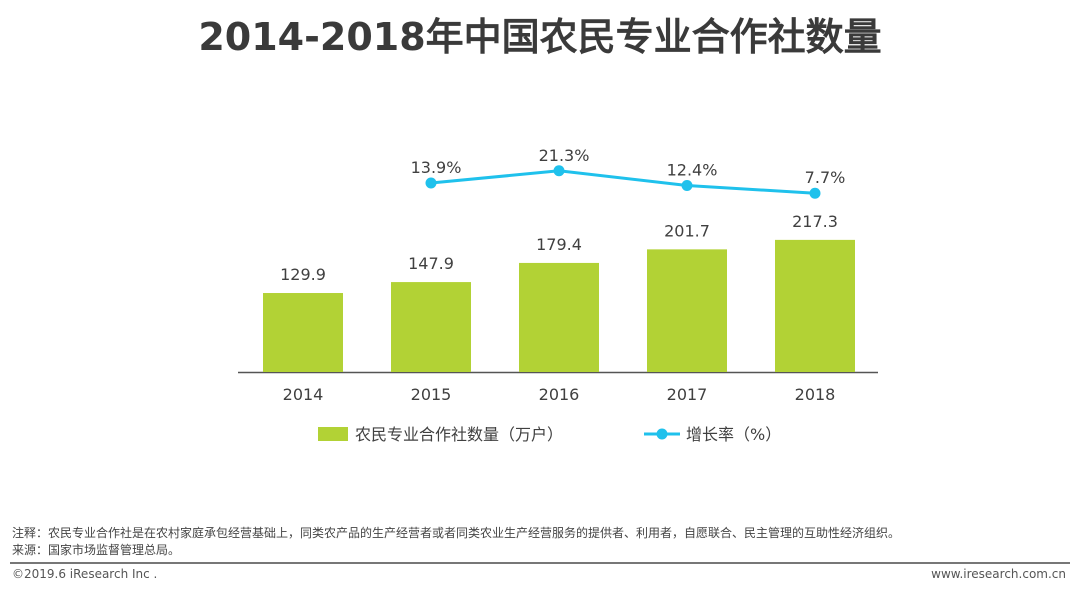 The width and height of the screenshot is (1080, 589). Describe the element at coordinates (431, 263) in the screenshot. I see `bar-label: 147.9` at that location.